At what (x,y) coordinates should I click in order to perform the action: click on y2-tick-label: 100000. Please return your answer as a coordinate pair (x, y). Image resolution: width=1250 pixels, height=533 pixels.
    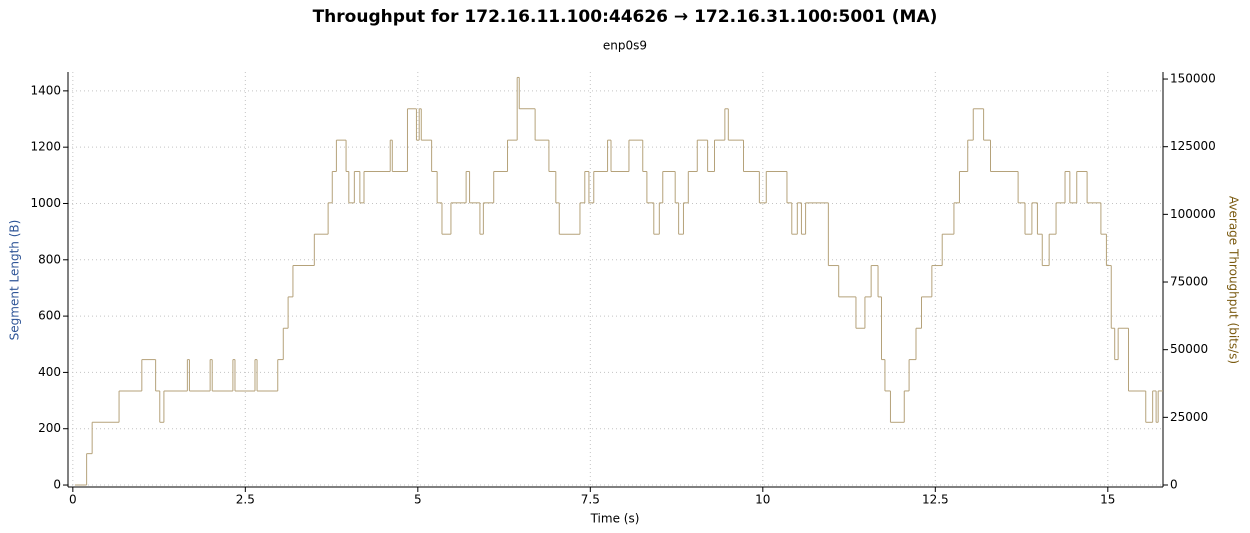
    Looking at the image, I should click on (1193, 214).